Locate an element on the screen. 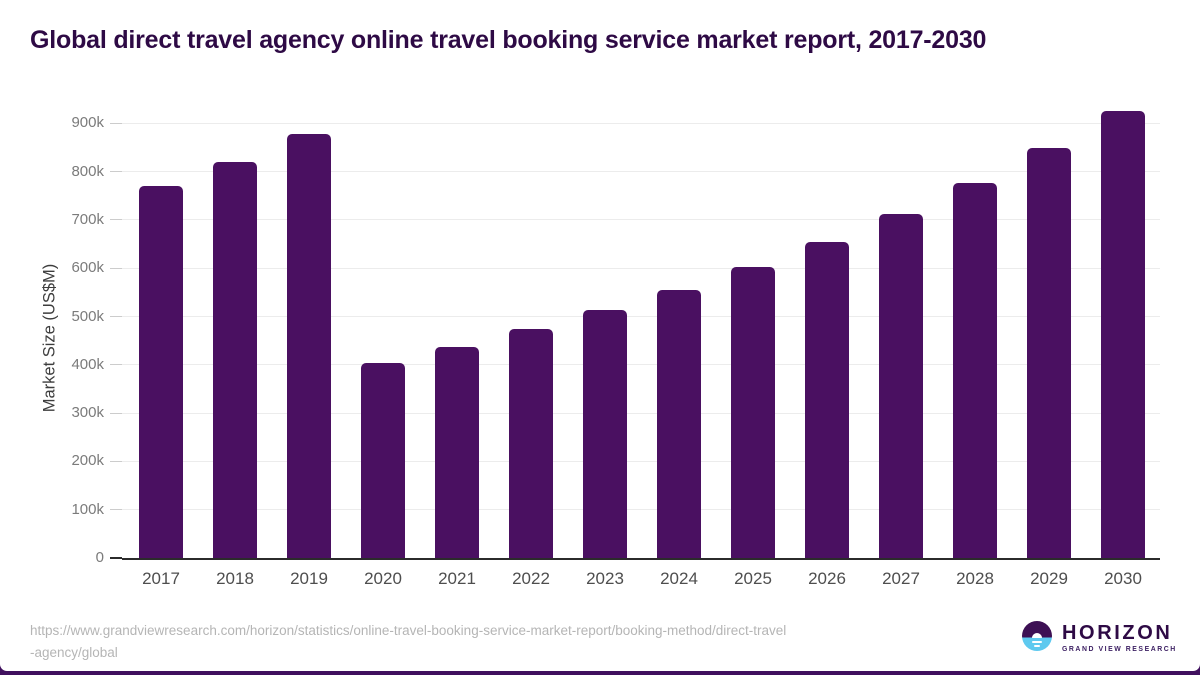 Image resolution: width=1200 pixels, height=675 pixels. bar-2029 is located at coordinates (1049, 353).